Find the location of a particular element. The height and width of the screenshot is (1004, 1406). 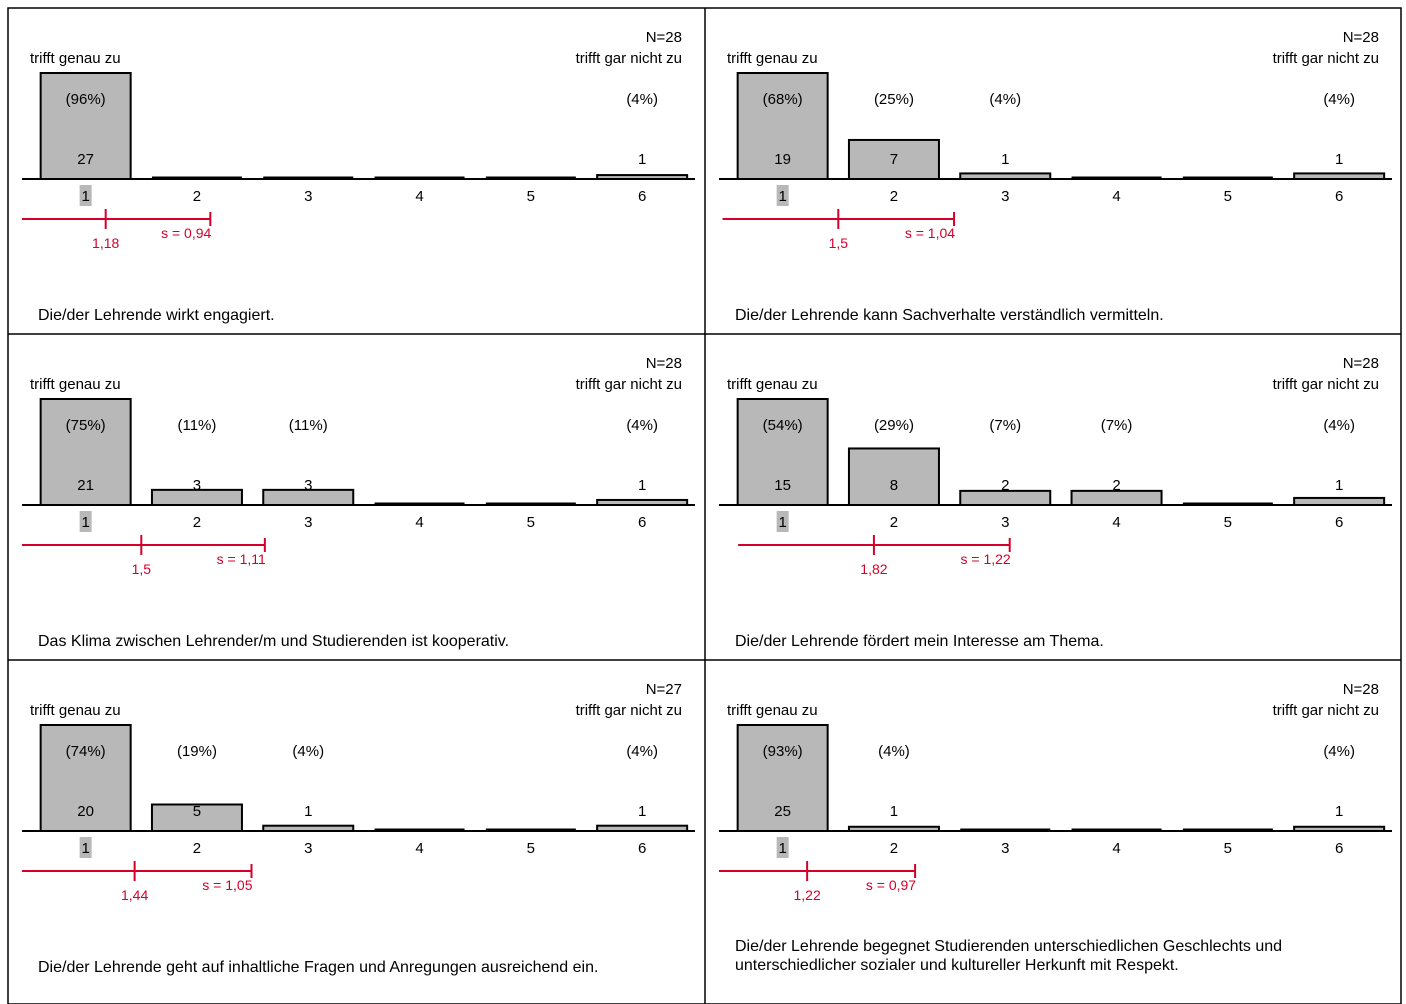

sd-label: s = 0,97 is located at coordinates (891, 885).